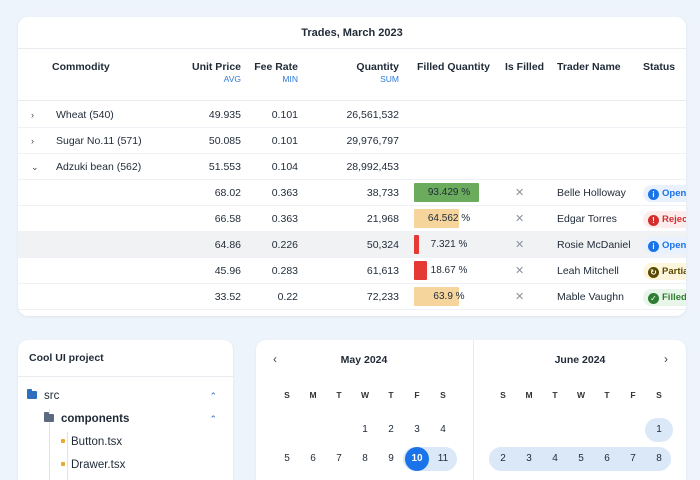  What do you see at coordinates (352, 115) in the screenshot?
I see `group-row: › Wheat (540) 49.935 0.101 26,561,532` at bounding box center [352, 115].